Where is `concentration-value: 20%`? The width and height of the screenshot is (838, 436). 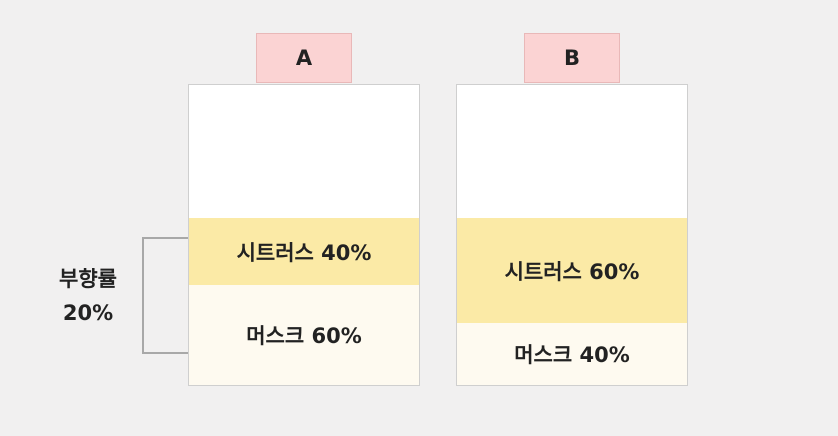 concentration-value: 20% is located at coordinates (88, 313).